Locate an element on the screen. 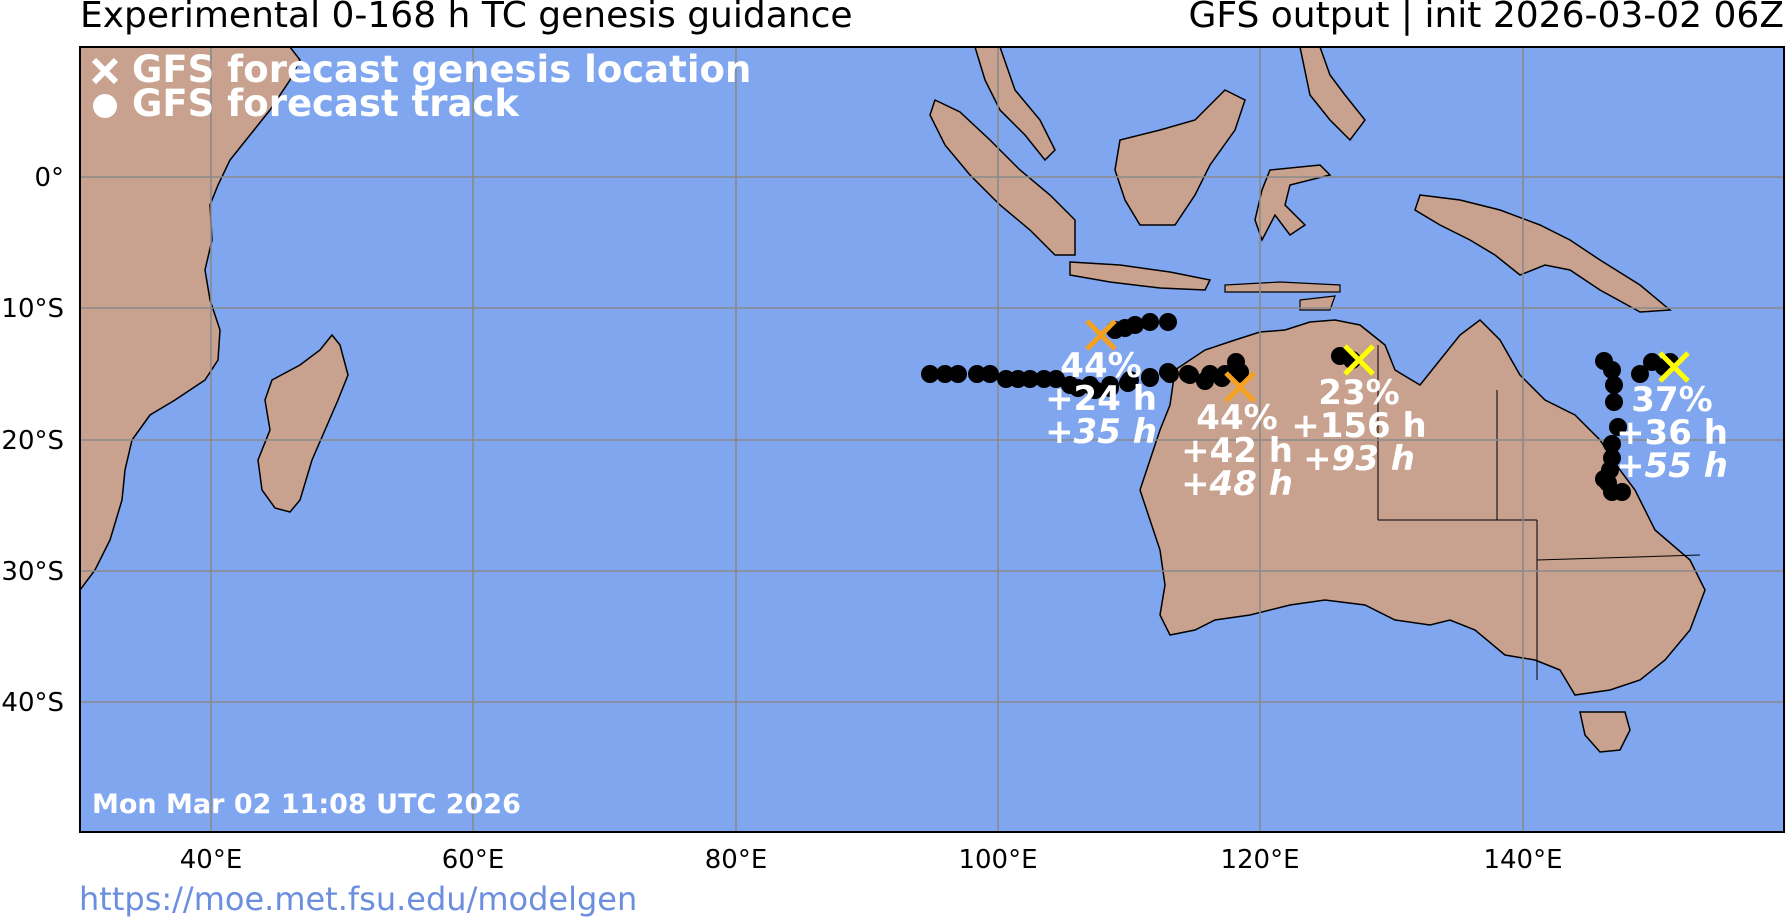 The width and height of the screenshot is (1786, 922). genesis-lead-time: +36 h is located at coordinates (1672, 433).